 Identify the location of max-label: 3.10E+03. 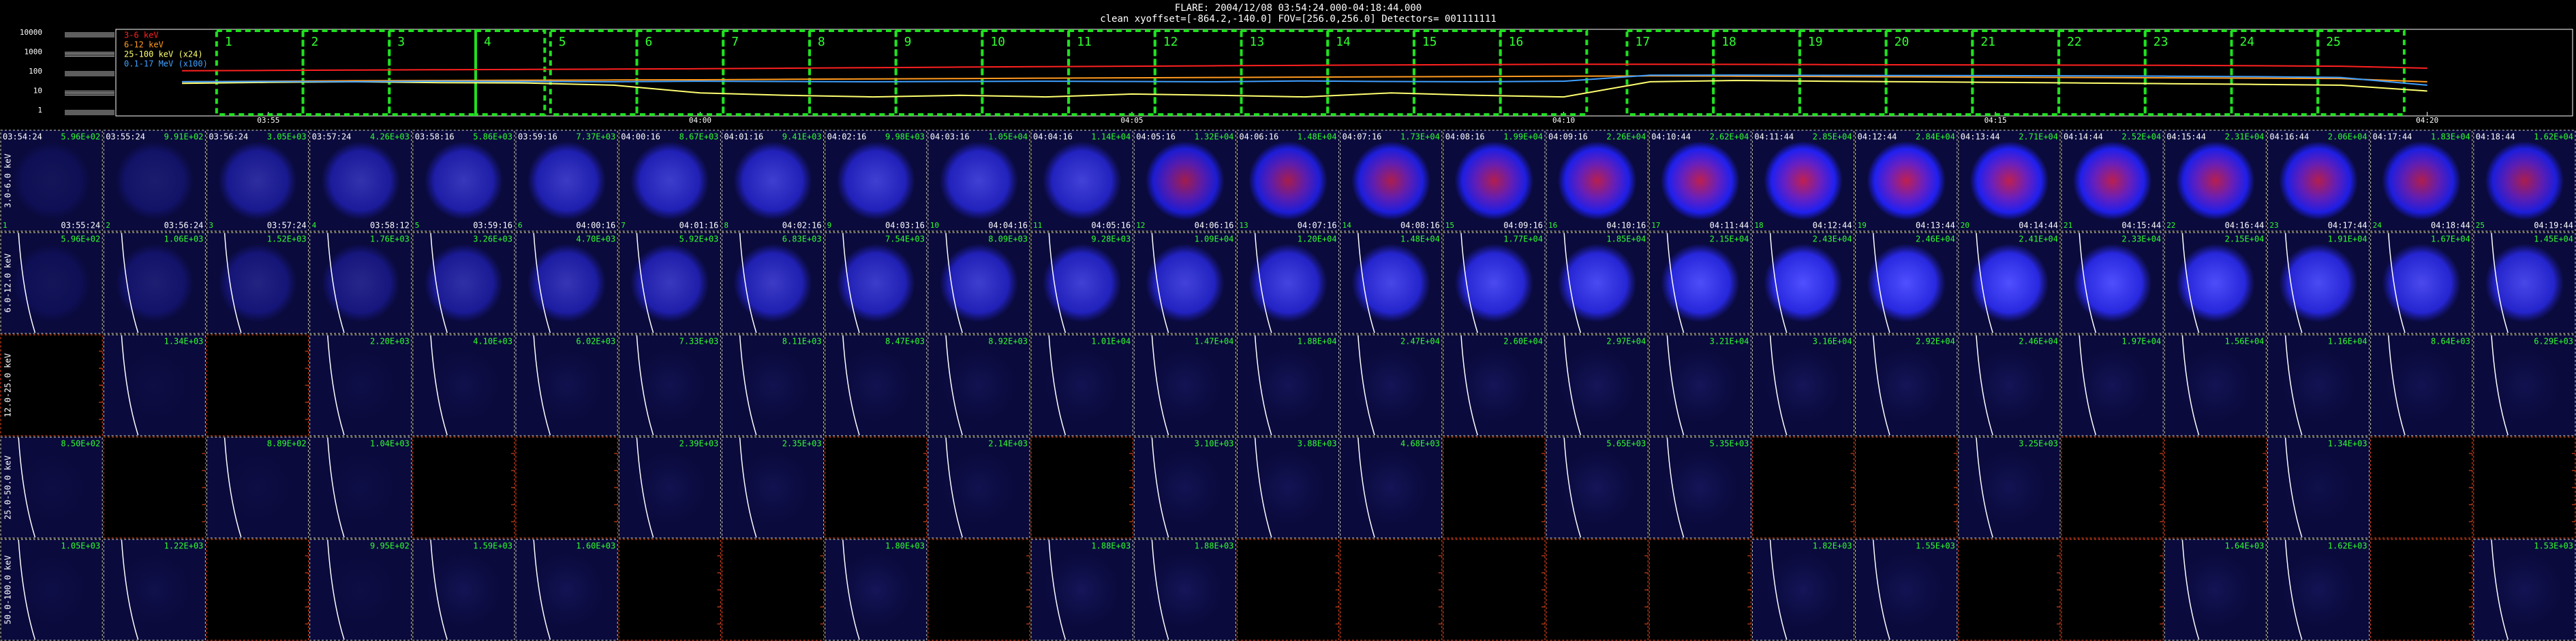
(1214, 444).